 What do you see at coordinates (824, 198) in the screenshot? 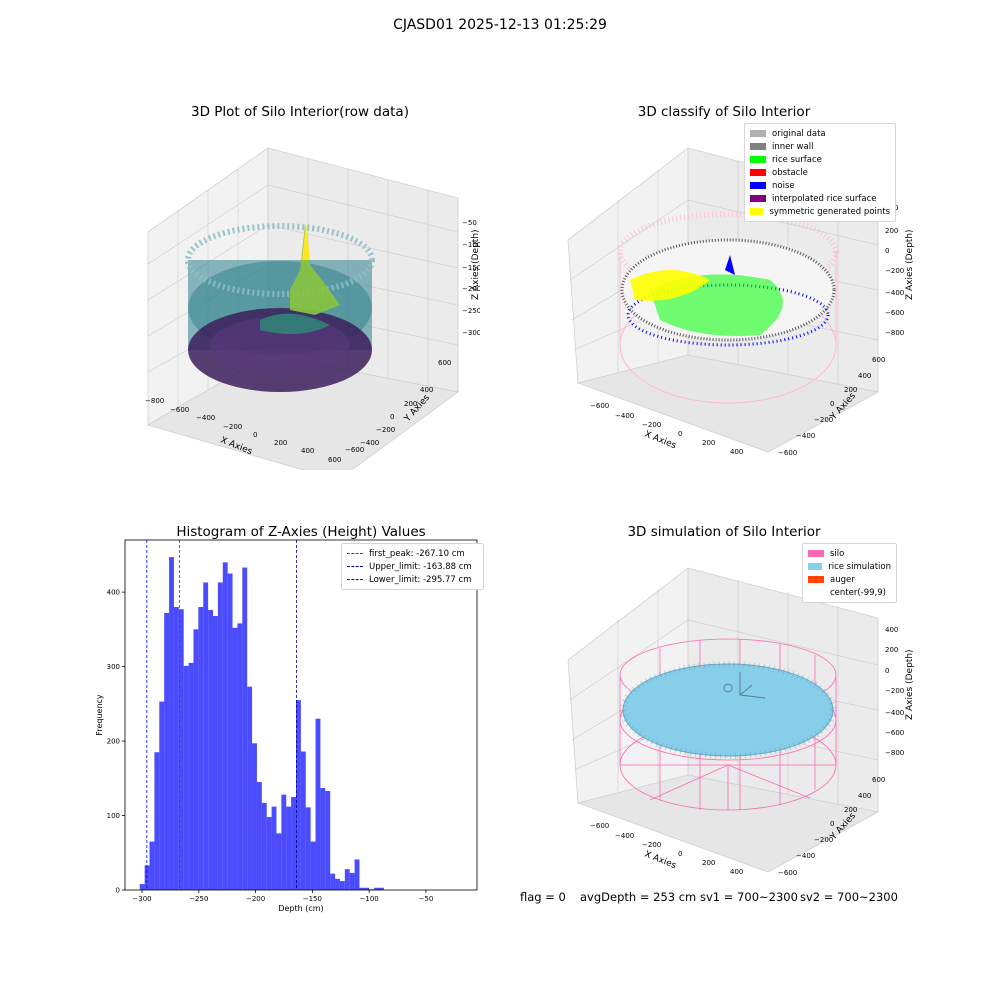
I see `legend-label: interpolated rice surface` at bounding box center [824, 198].